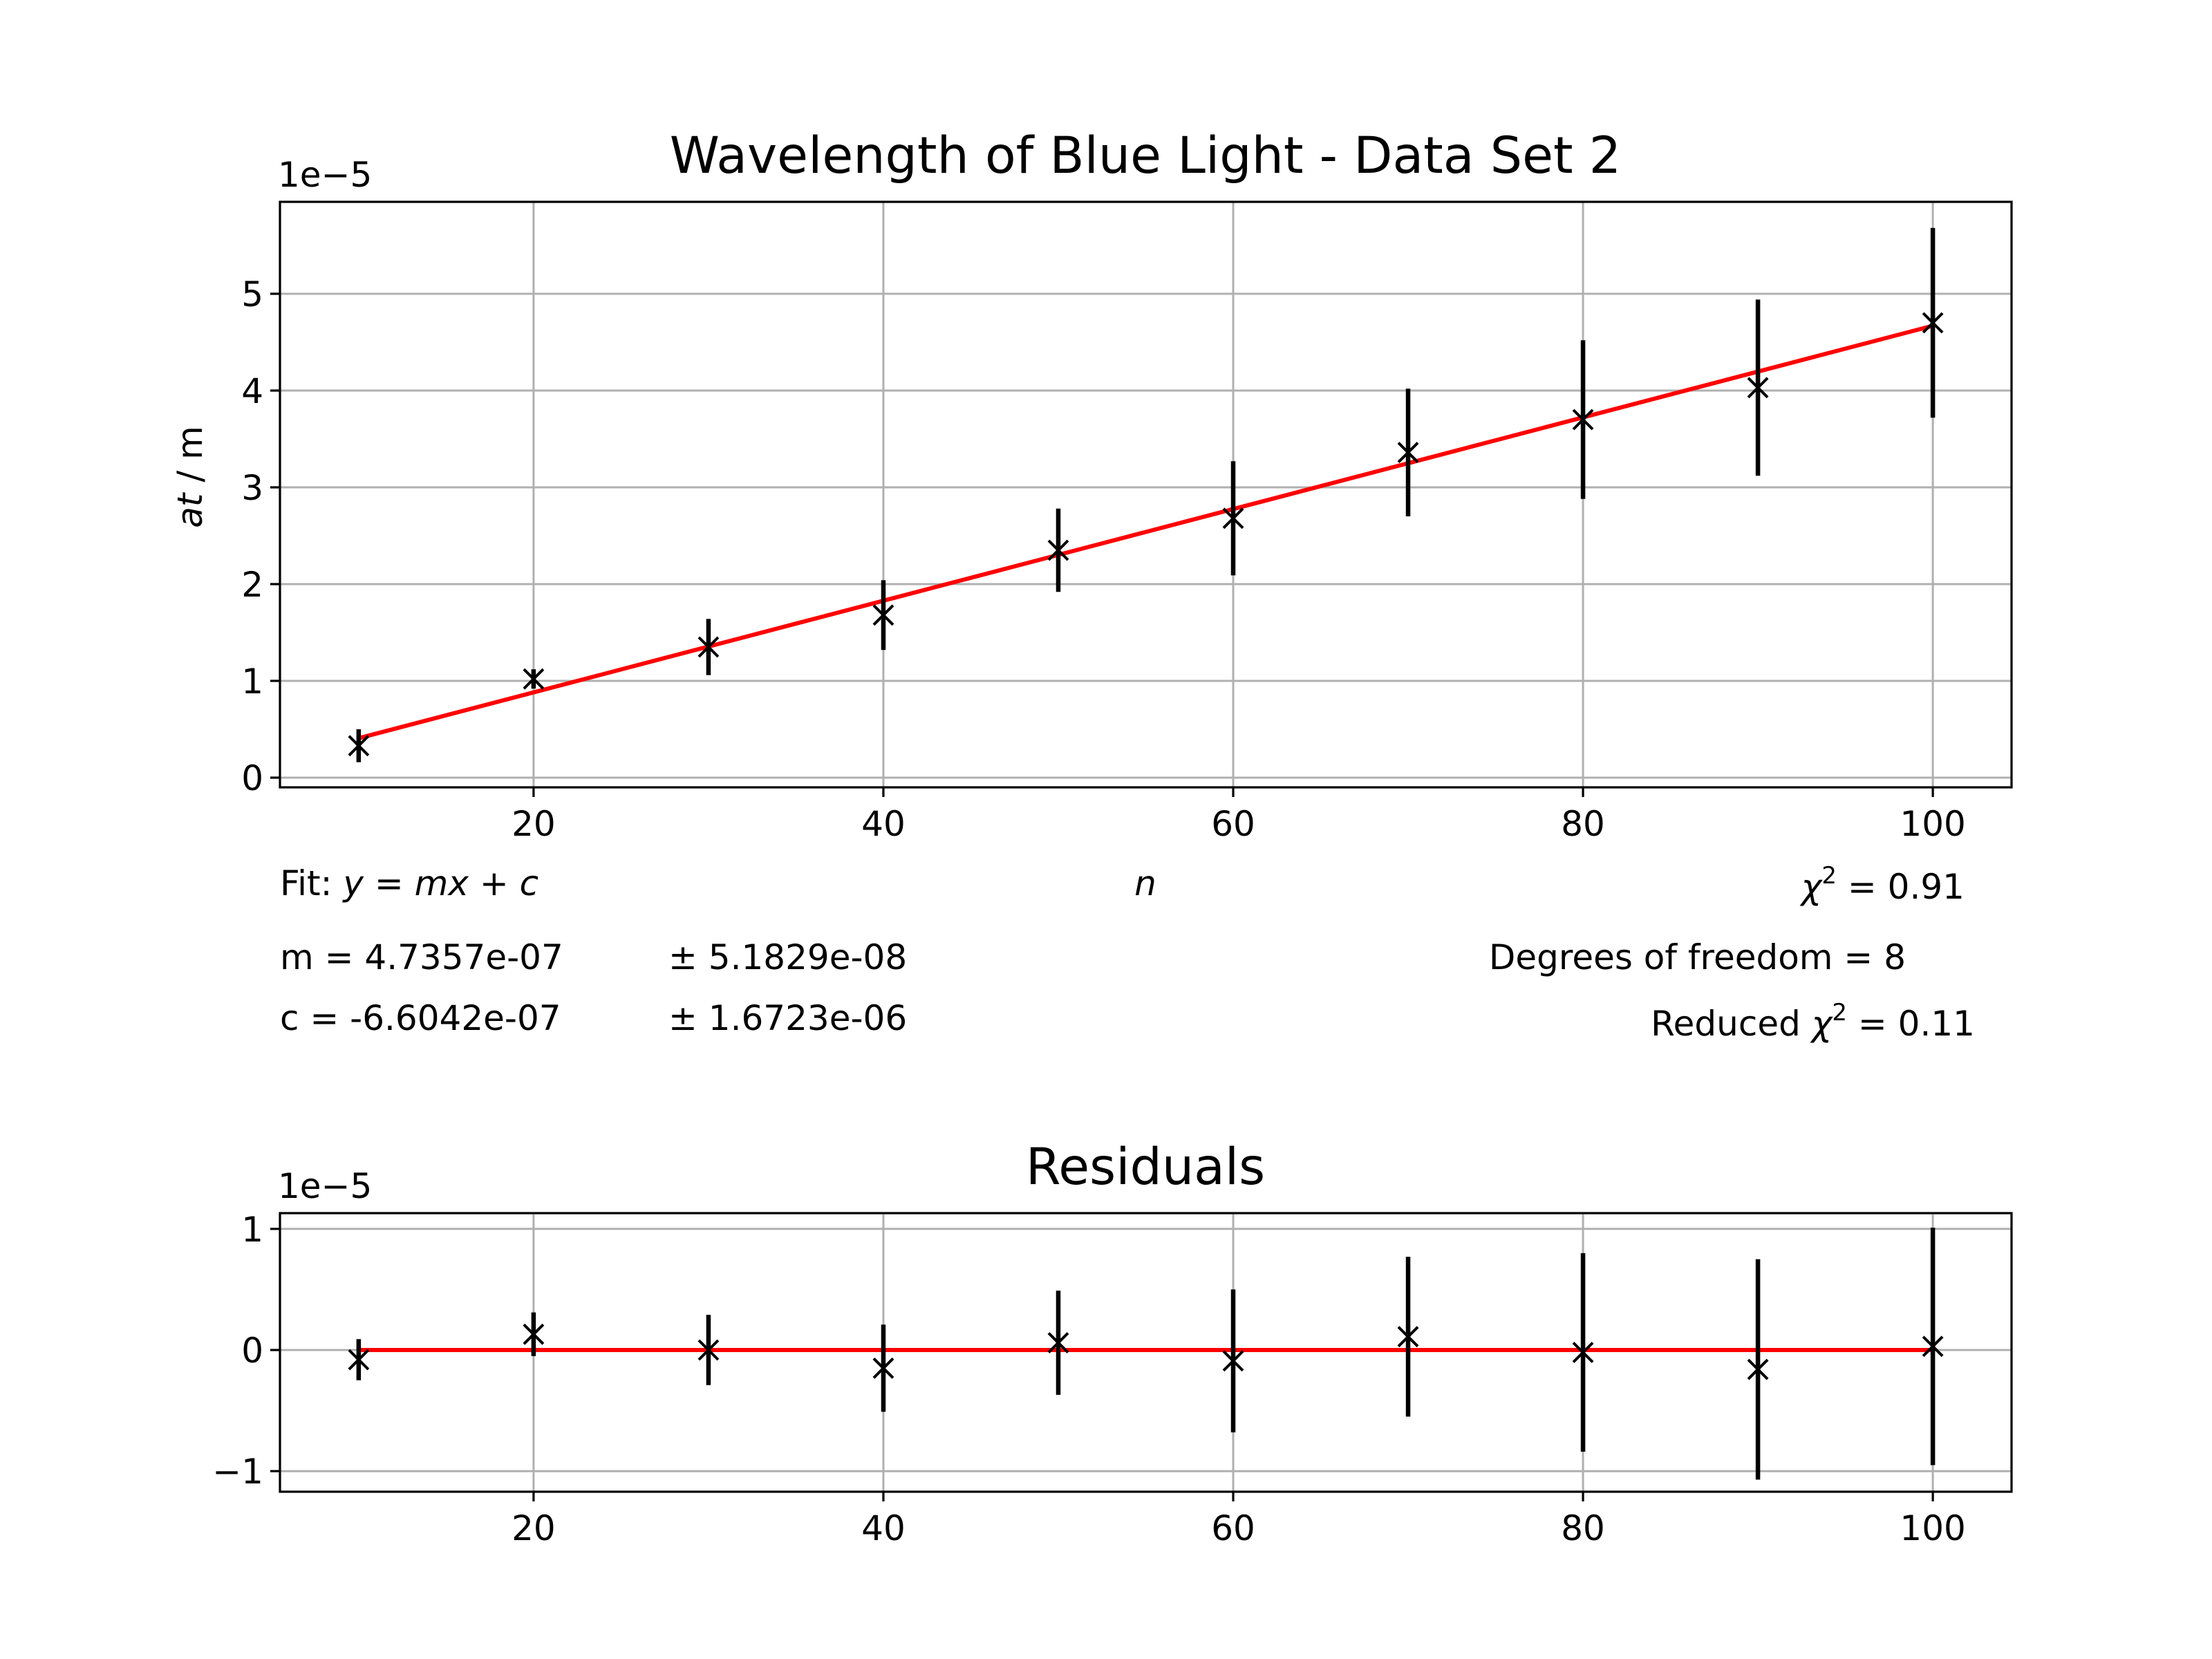 Image resolution: width=2212 pixels, height=1659 pixels. Describe the element at coordinates (1933, 824) in the screenshot. I see `main-x-tick-label: 100` at that location.